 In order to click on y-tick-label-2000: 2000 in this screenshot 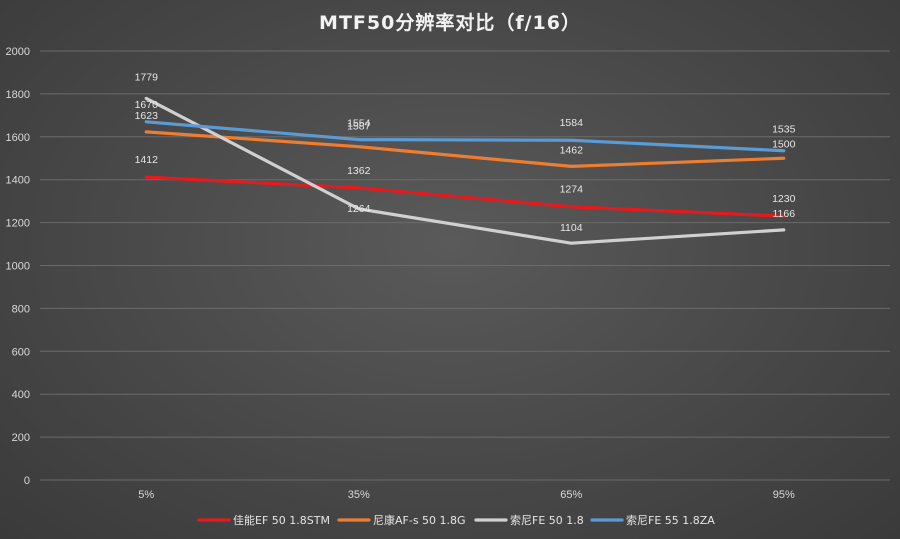, I will do `click(18, 52)`.